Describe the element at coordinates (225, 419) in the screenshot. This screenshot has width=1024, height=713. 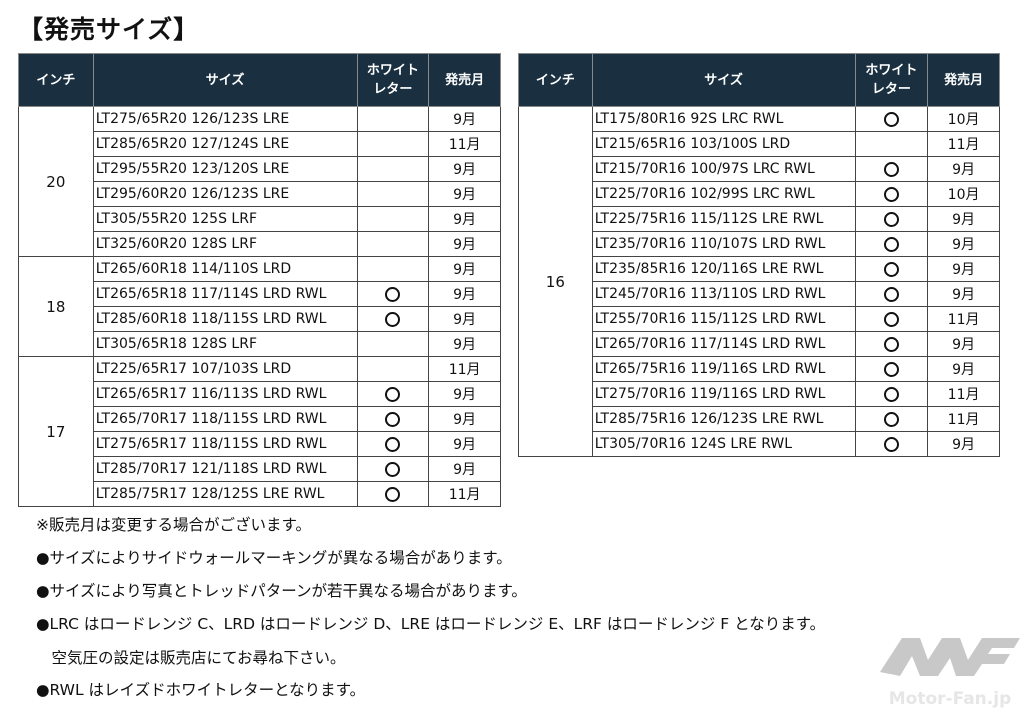
I see `size-cell: LT265/70R17 118/115S LRD RWL` at that location.